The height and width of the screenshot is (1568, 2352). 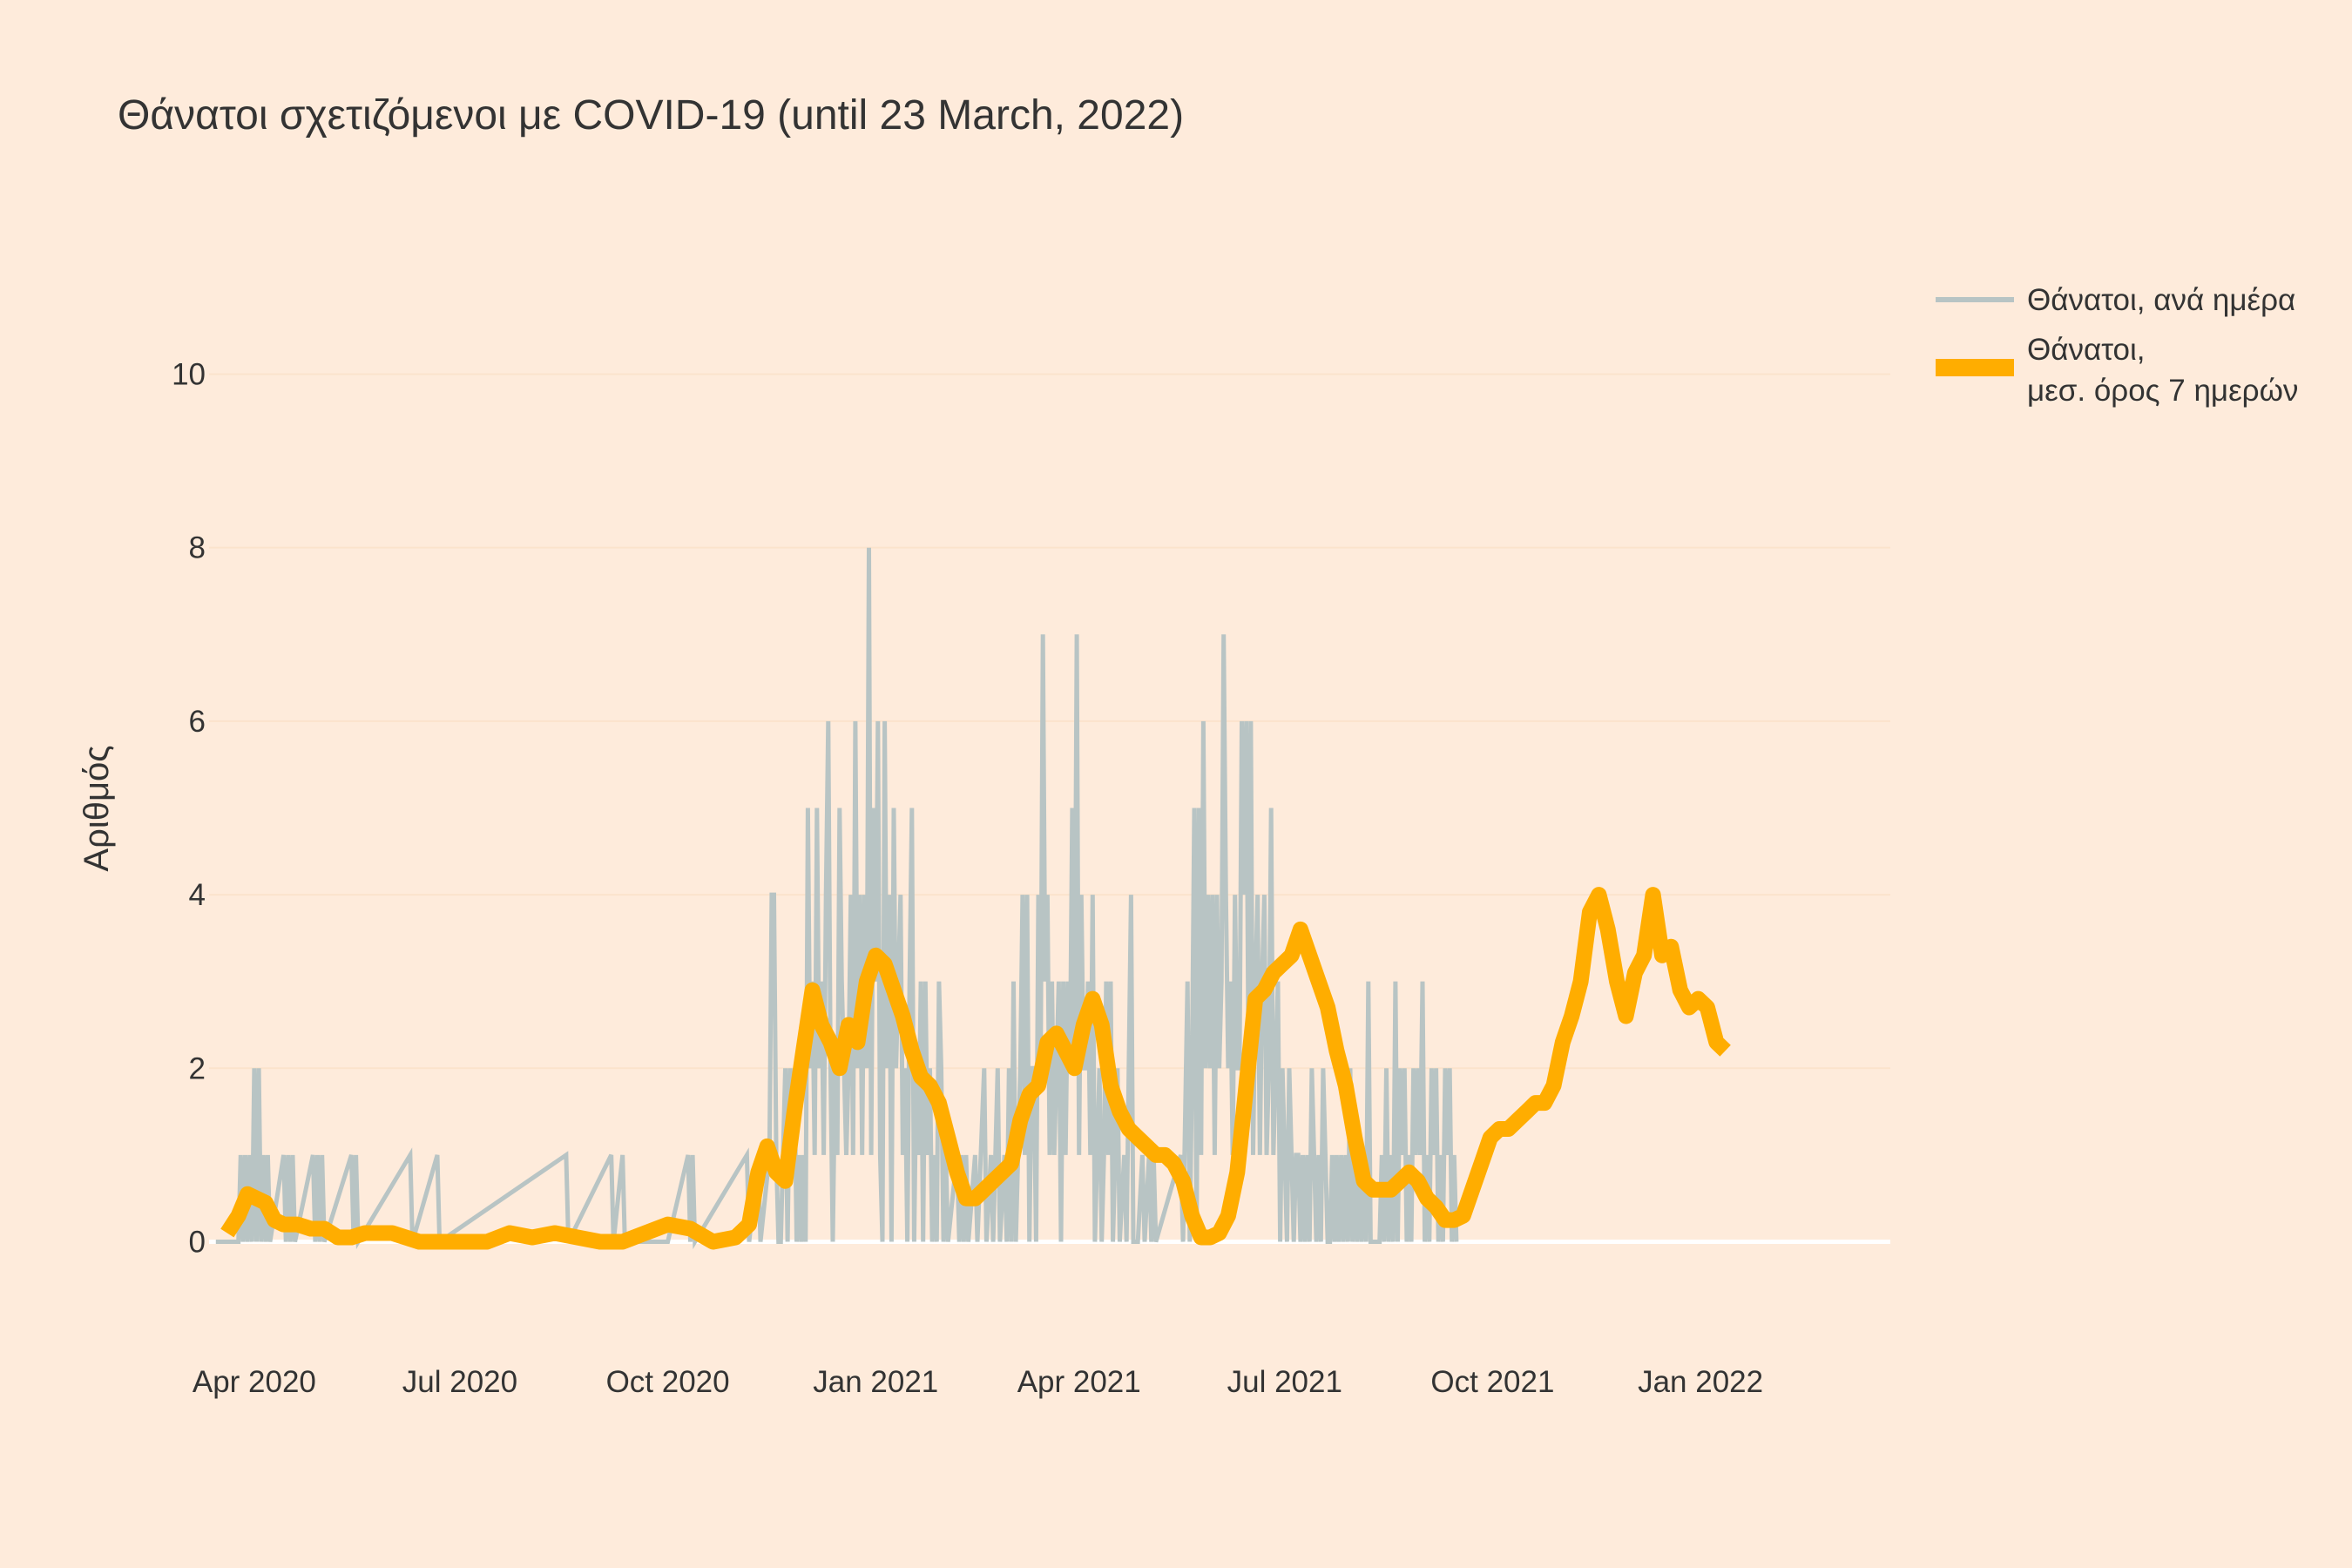 What do you see at coordinates (875, 1382) in the screenshot?
I see `x-tick-label: Jan 2021` at bounding box center [875, 1382].